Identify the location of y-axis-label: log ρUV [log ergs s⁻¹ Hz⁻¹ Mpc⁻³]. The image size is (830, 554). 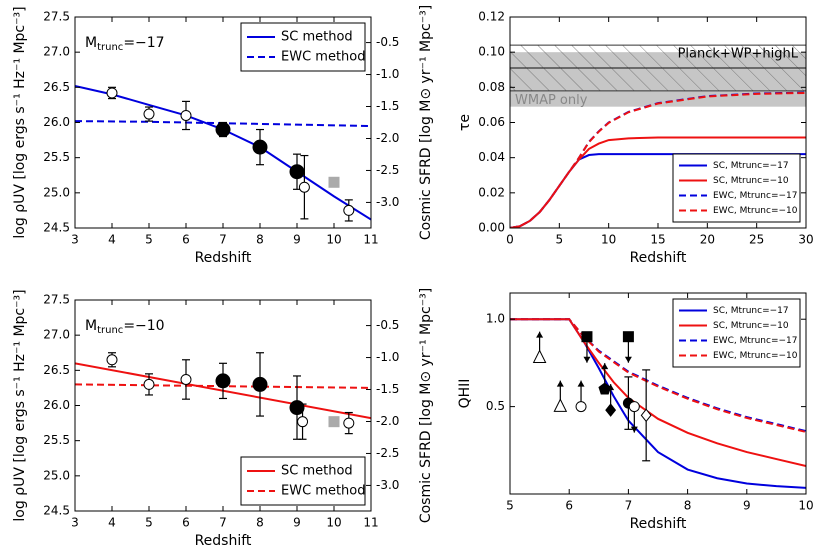
(20, 122).